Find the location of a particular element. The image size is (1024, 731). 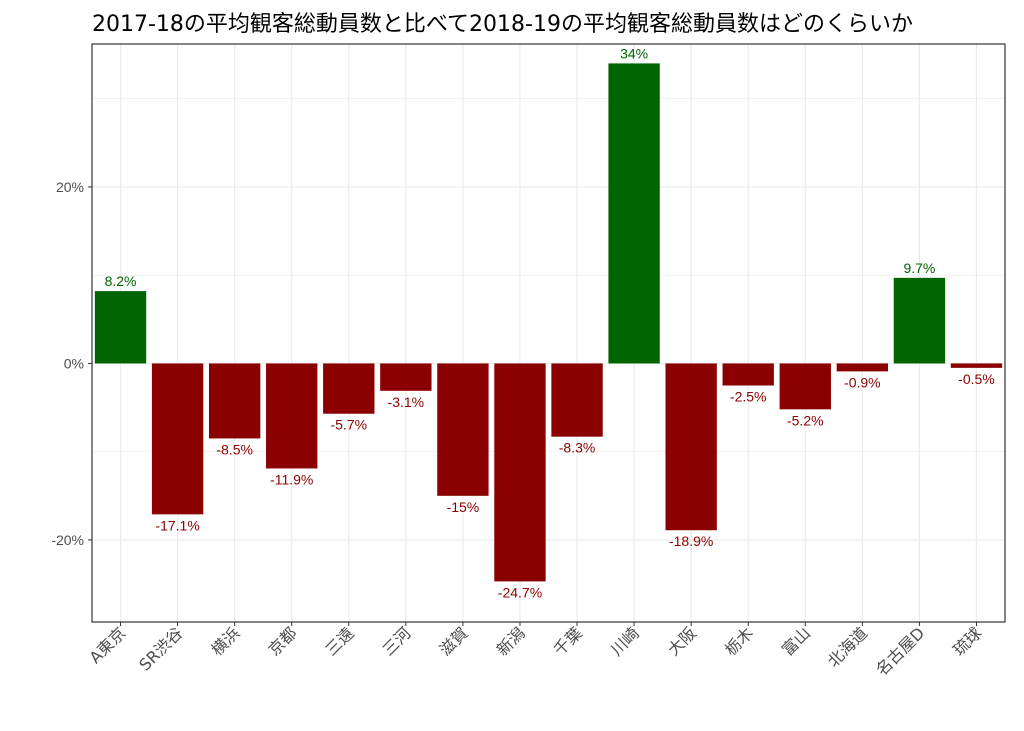

x-tick-label: 北海道 is located at coordinates (847, 646).